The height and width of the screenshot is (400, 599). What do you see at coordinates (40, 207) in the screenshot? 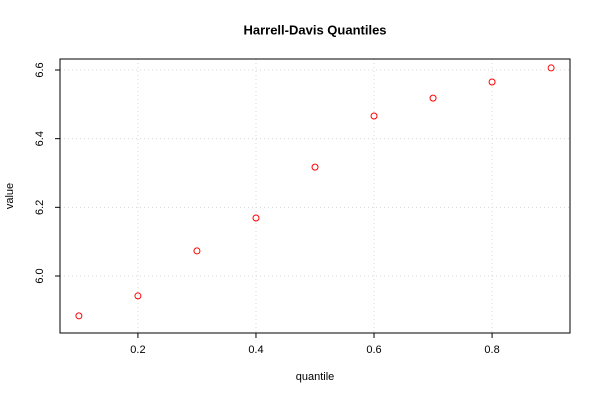
I see `y-tick-label: 6.2` at bounding box center [40, 207].